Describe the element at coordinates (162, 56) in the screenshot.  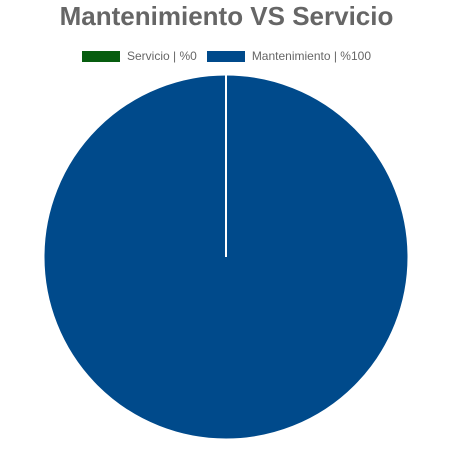
I see `legend-label-servicio: Servicio | %0` at that location.